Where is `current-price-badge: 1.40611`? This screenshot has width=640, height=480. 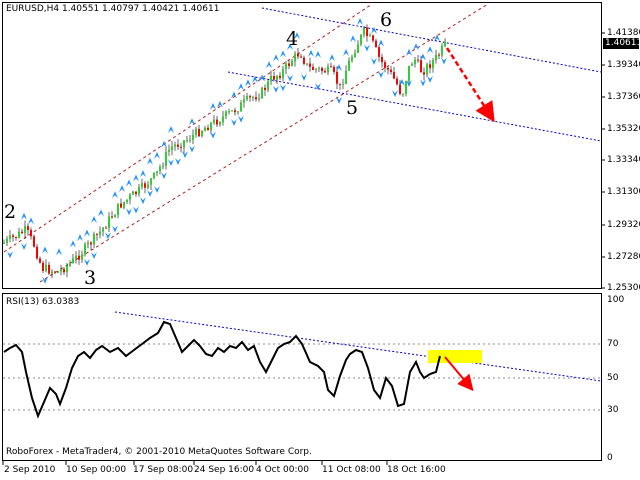
current-price-badge: 1.40611 is located at coordinates (621, 43).